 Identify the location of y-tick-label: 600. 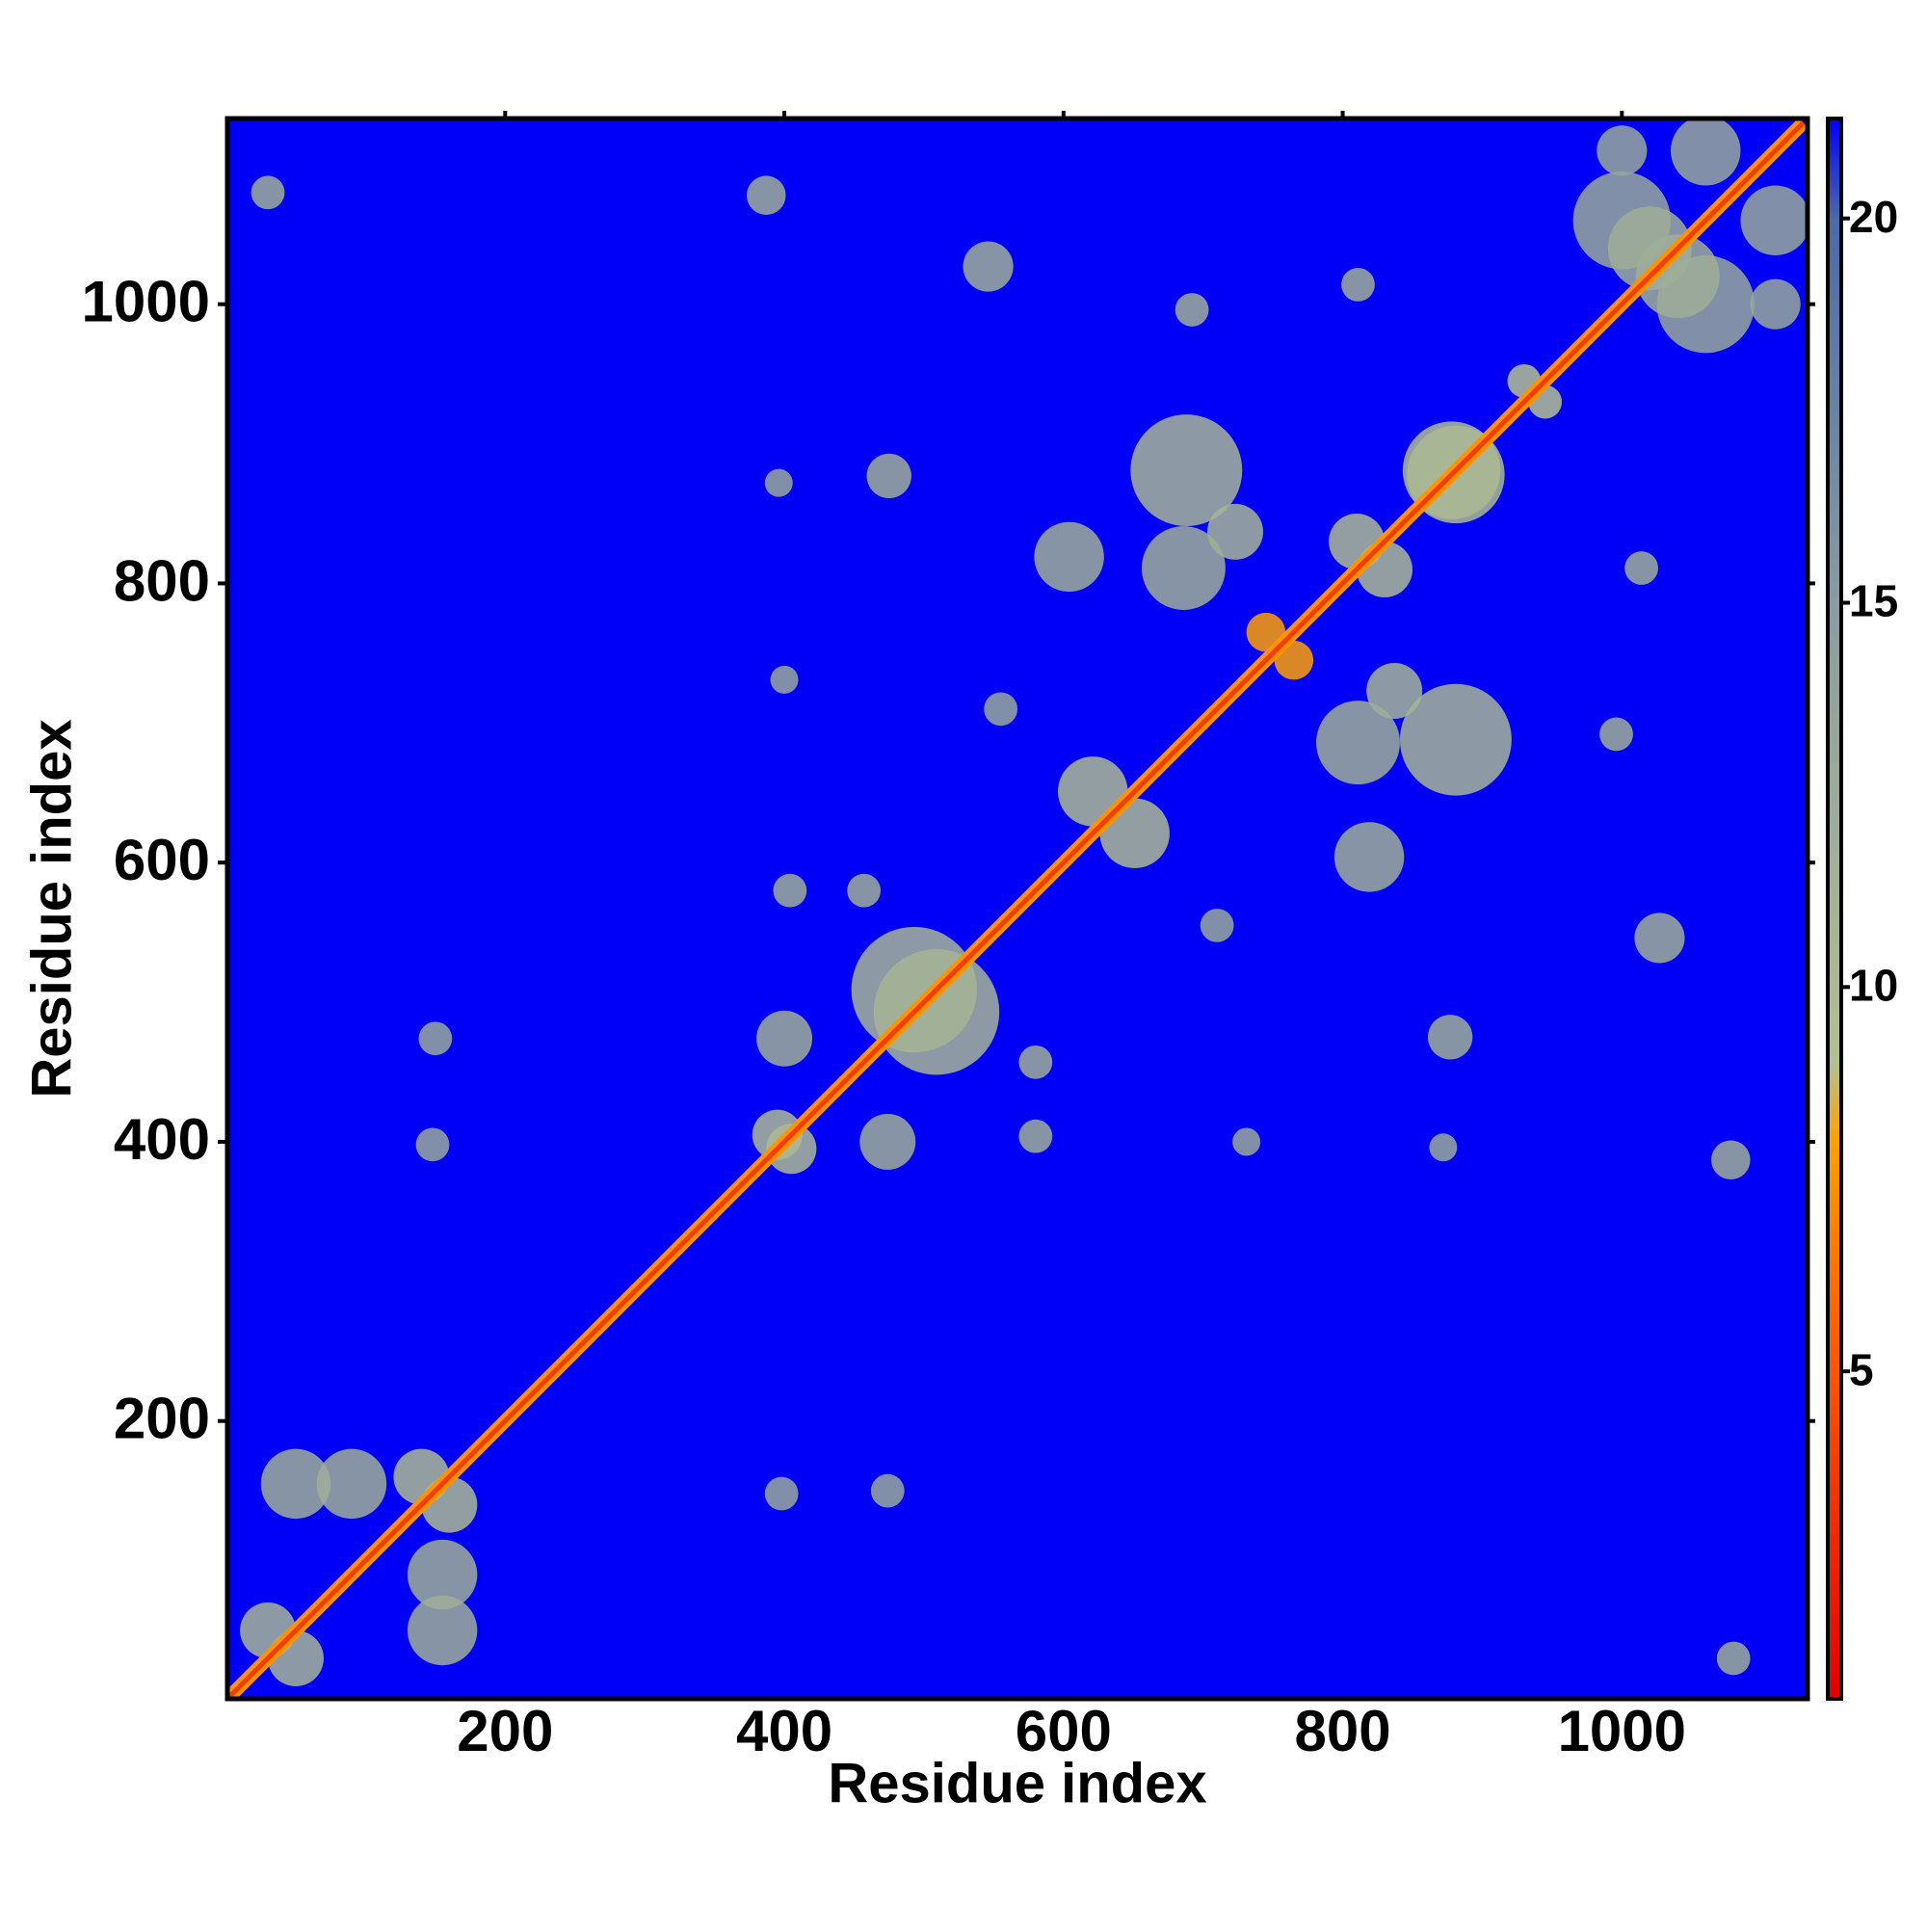
(162, 860).